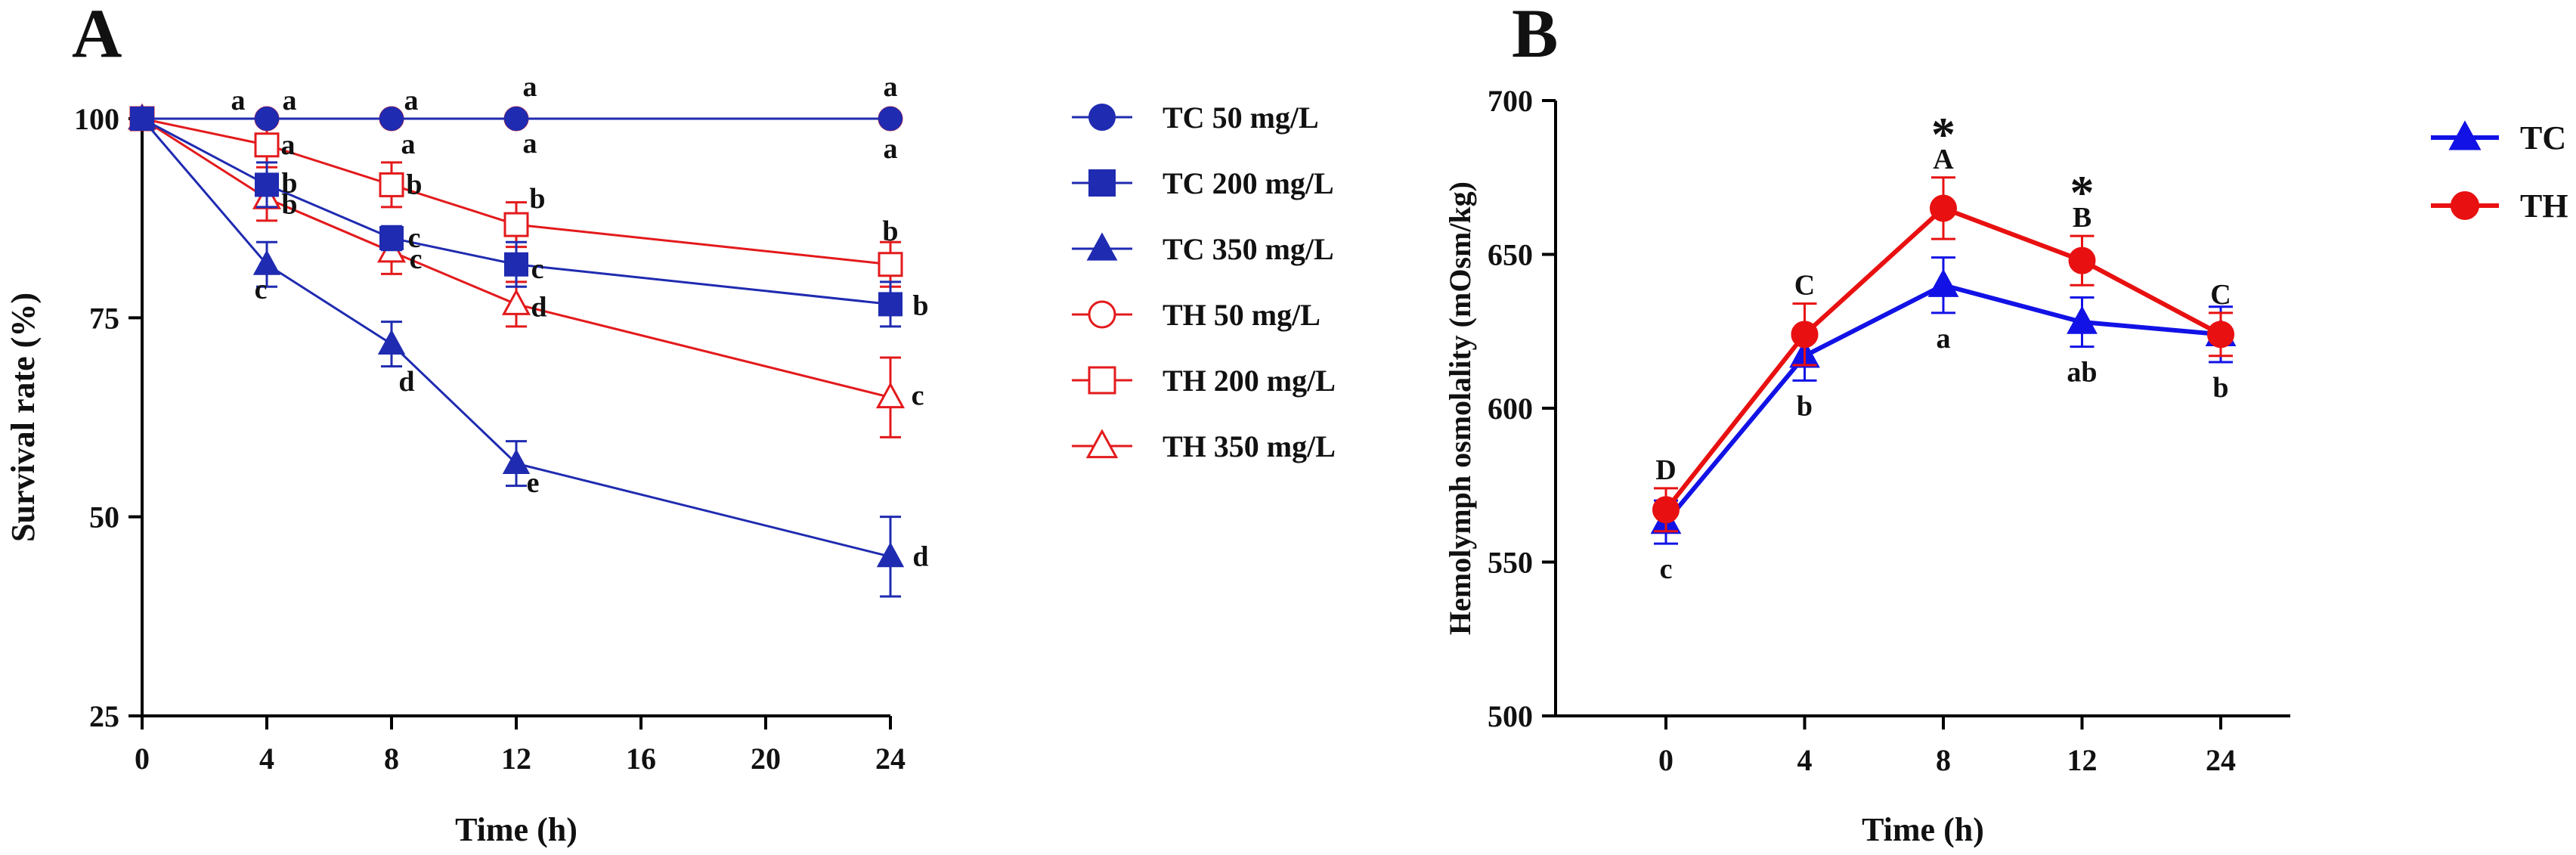  Describe the element at coordinates (1666, 569) in the screenshot. I see `significance-letter-b: c` at that location.